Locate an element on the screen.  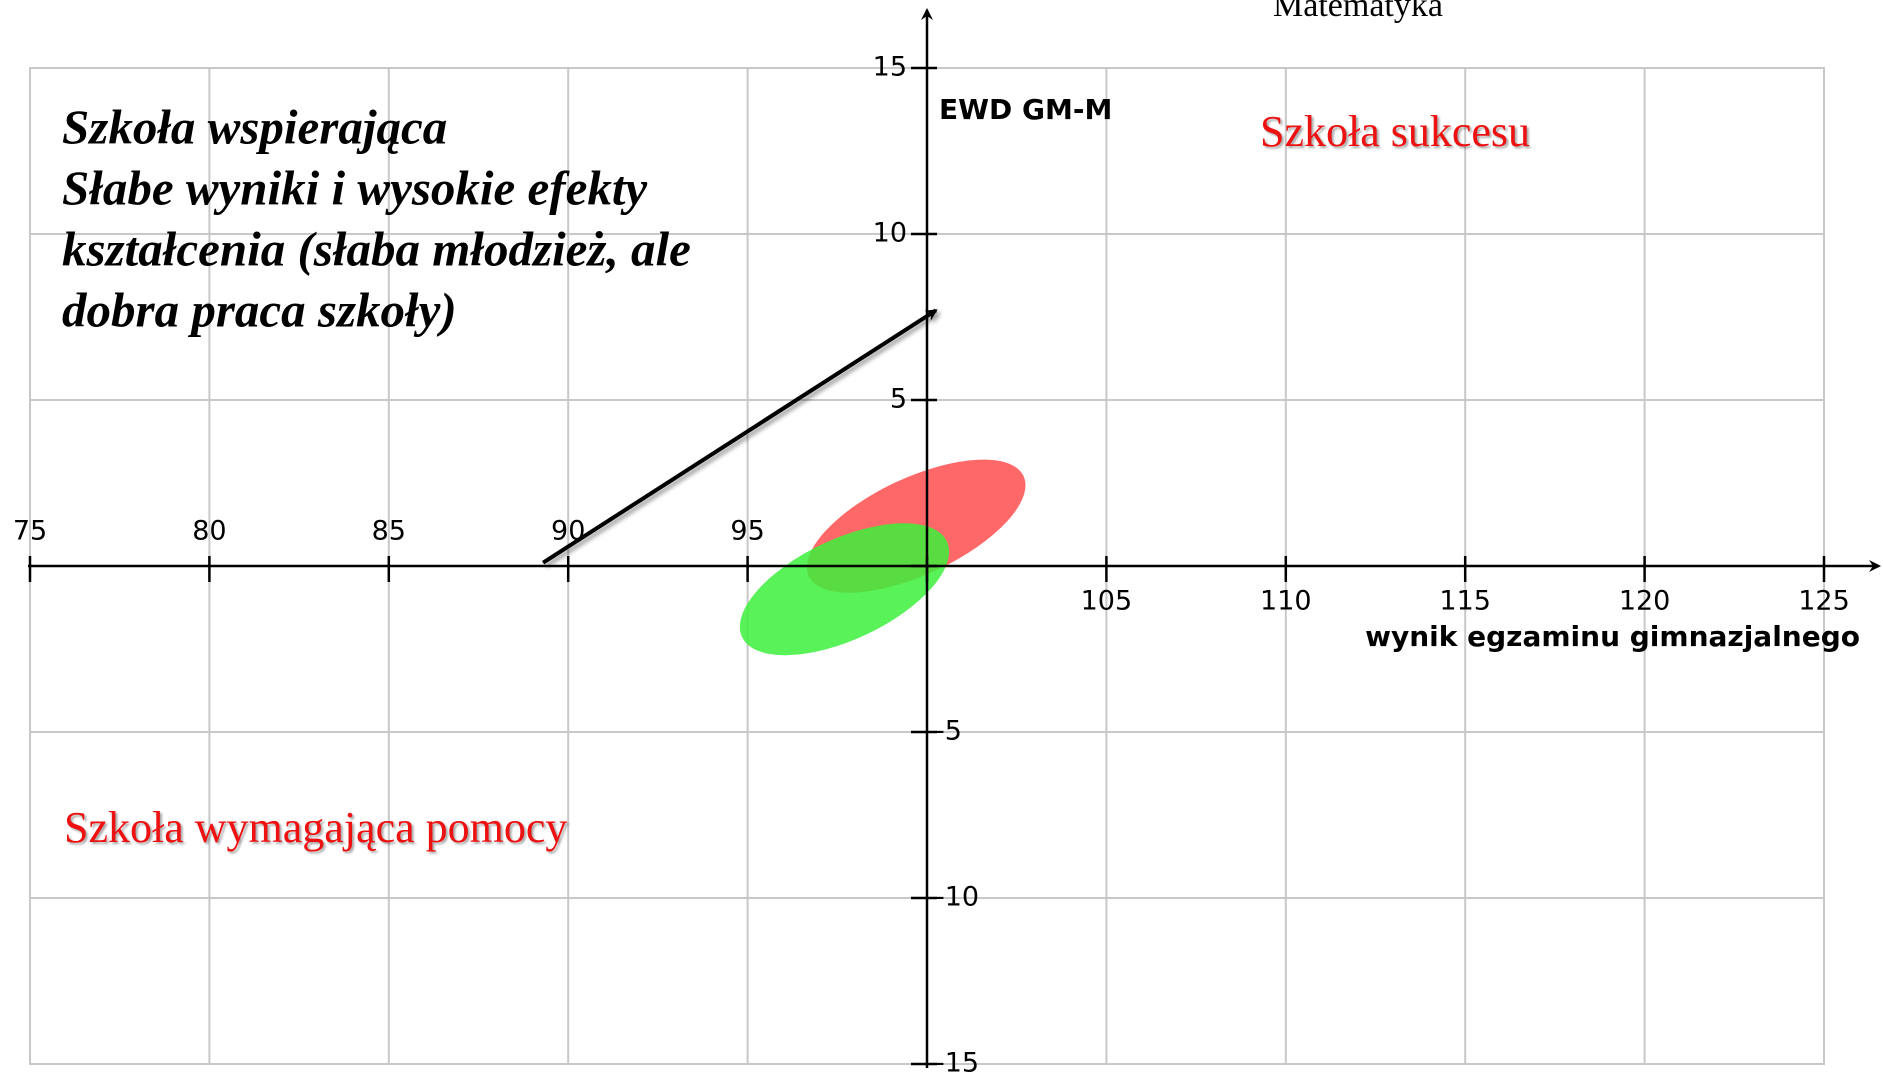
x-tick-label: 90 is located at coordinates (568, 531).